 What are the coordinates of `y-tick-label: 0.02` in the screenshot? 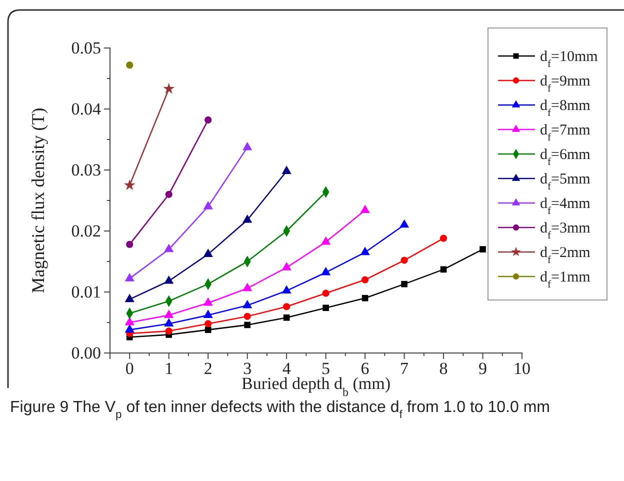 It's located at (86, 230).